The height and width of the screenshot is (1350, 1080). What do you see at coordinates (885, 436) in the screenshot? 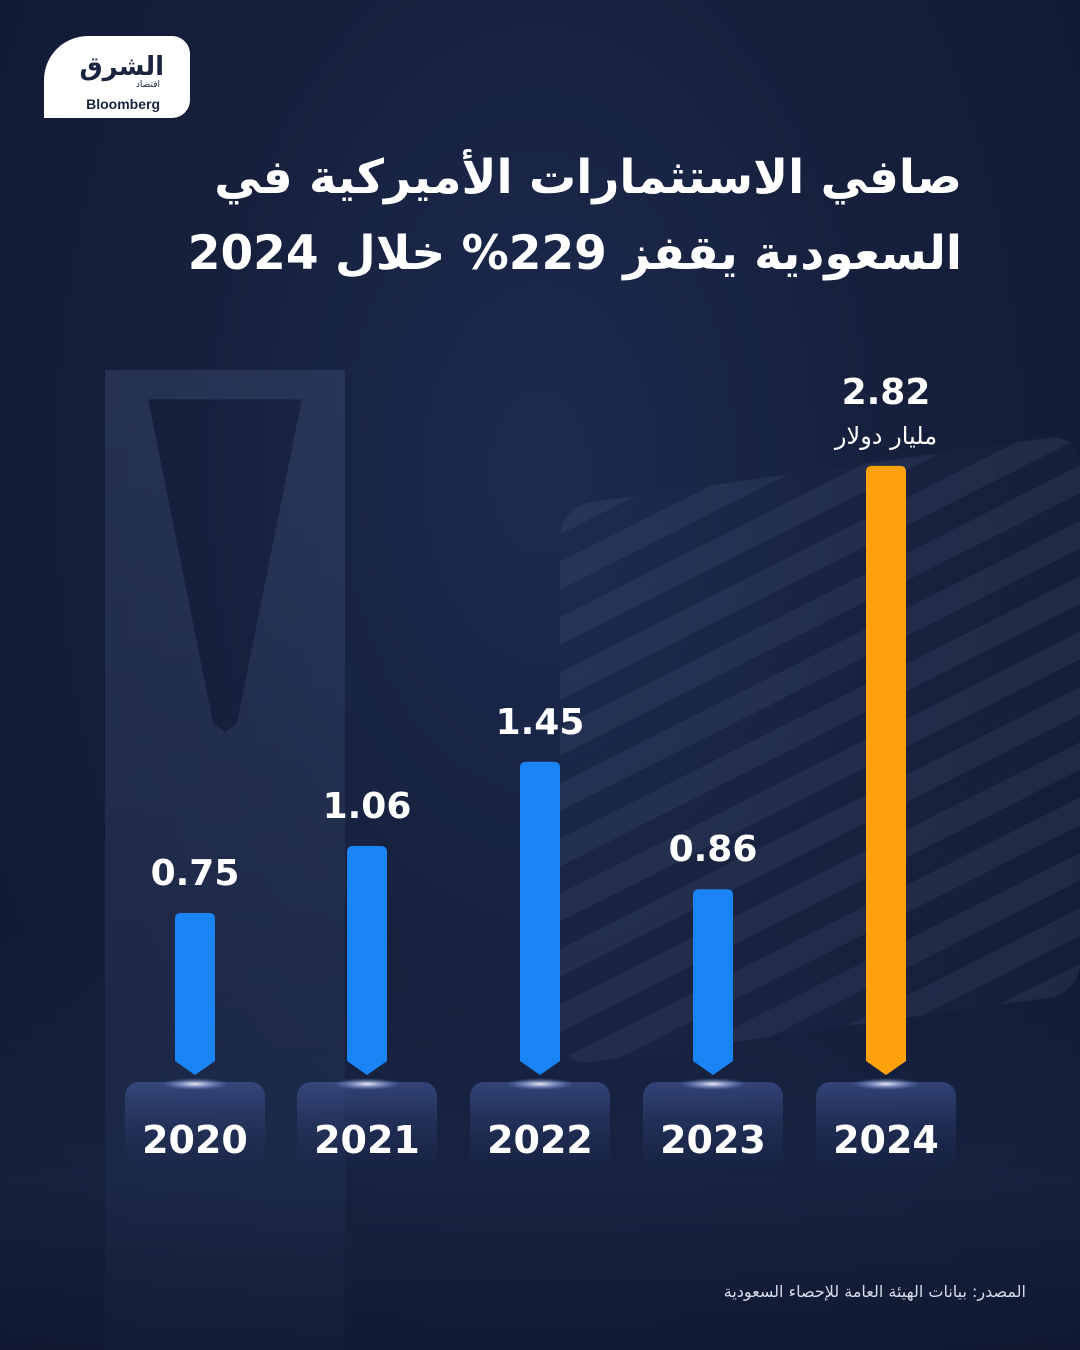
I see `unit-label: مليار دولار` at bounding box center [885, 436].